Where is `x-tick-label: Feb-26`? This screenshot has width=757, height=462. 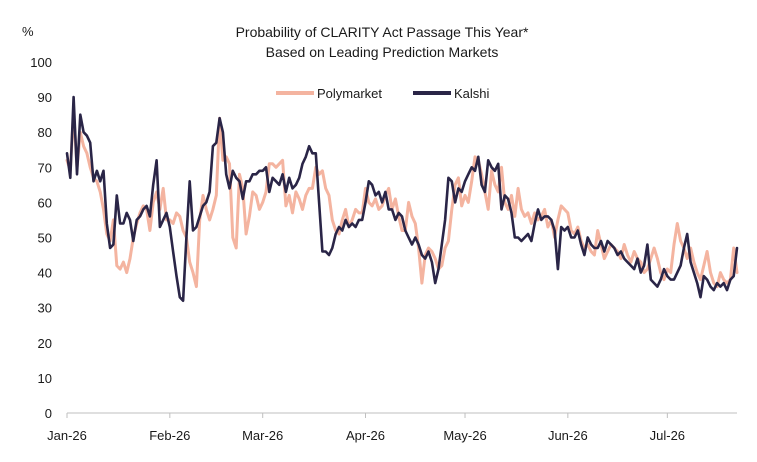
x-tick-label: Feb-26 is located at coordinates (169, 435).